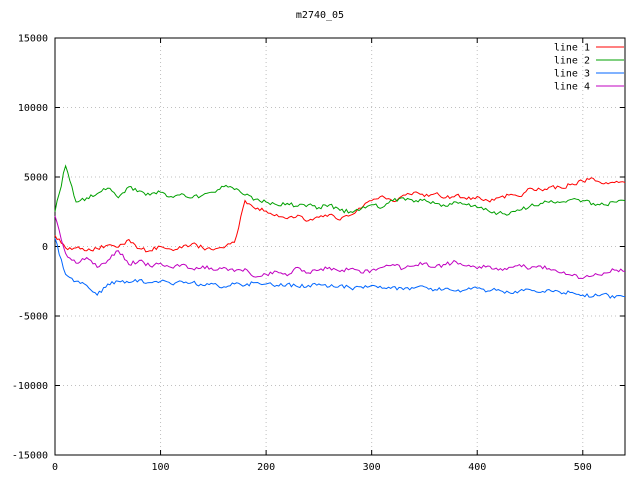 This screenshot has width=640, height=480. Describe the element at coordinates (320, 15) in the screenshot. I see `chart-title: m2740_05` at that location.